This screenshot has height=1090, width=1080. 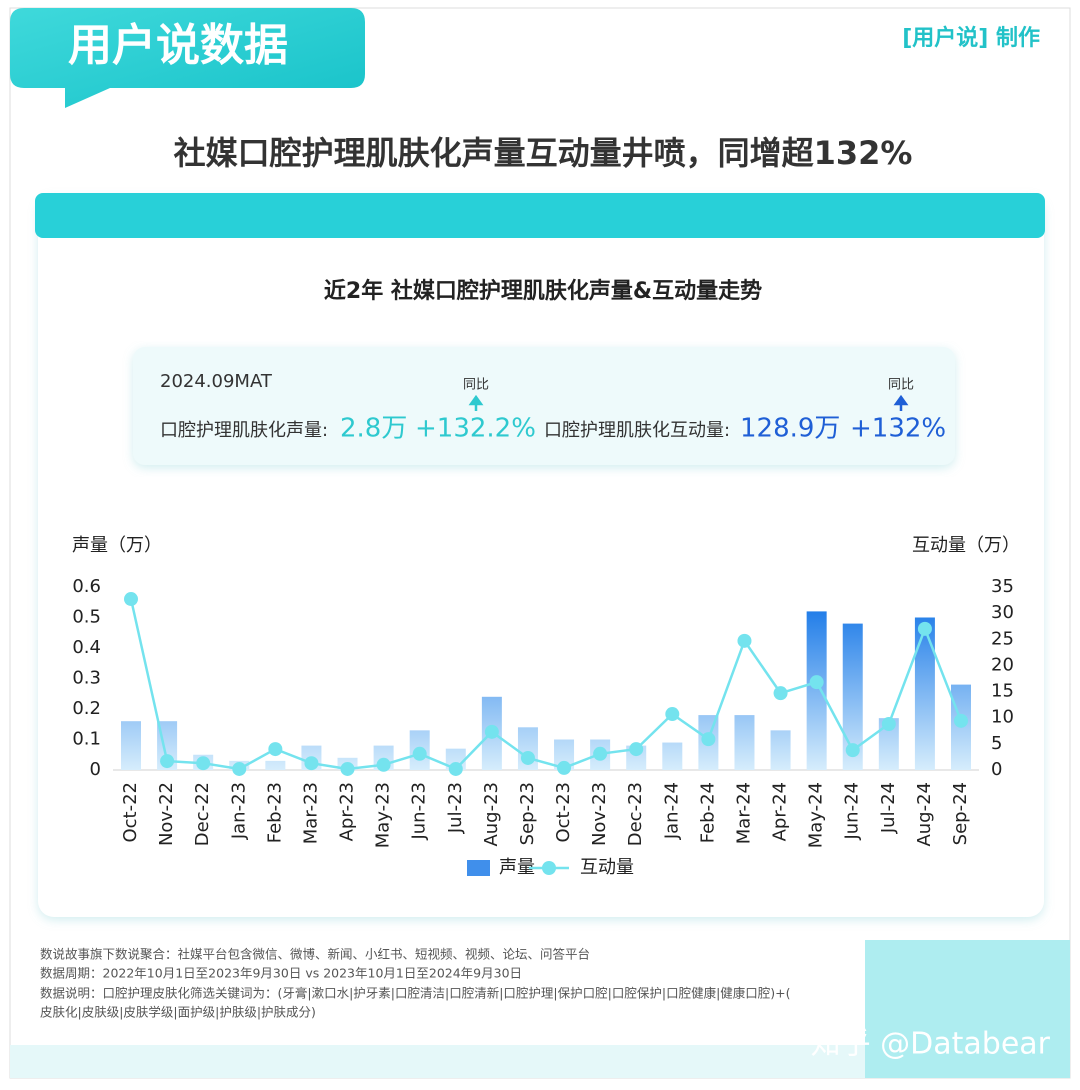 What do you see at coordinates (931, 1044) in the screenshot?
I see `watermark: 知乎 @Databear` at bounding box center [931, 1044].